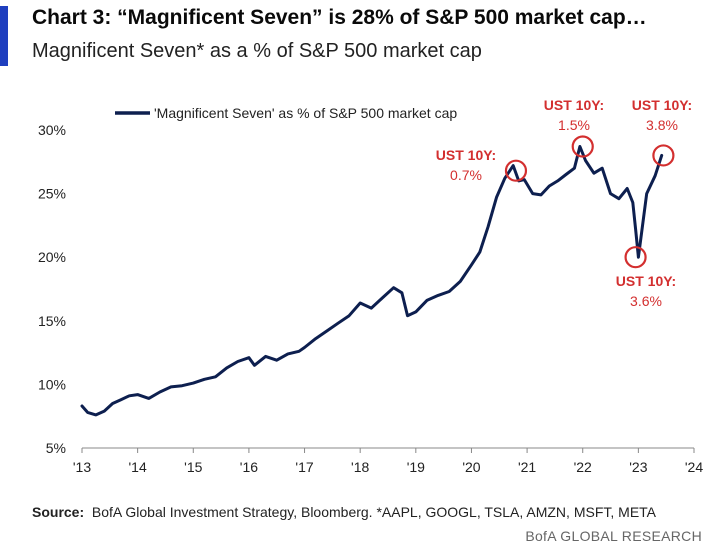  Describe the element at coordinates (360, 467) in the screenshot. I see `x-tick-label: '18` at that location.